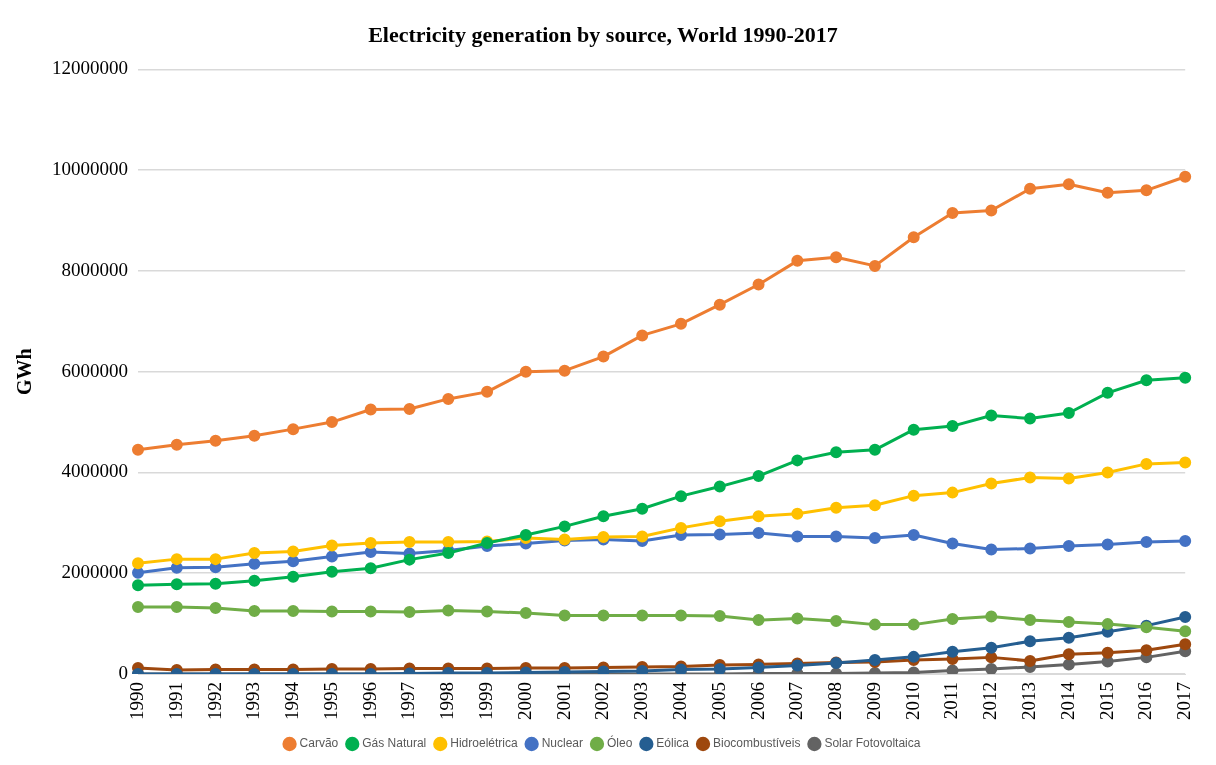 This screenshot has height=765, width=1216. I want to click on x-tick-label: 1992, so click(214, 701).